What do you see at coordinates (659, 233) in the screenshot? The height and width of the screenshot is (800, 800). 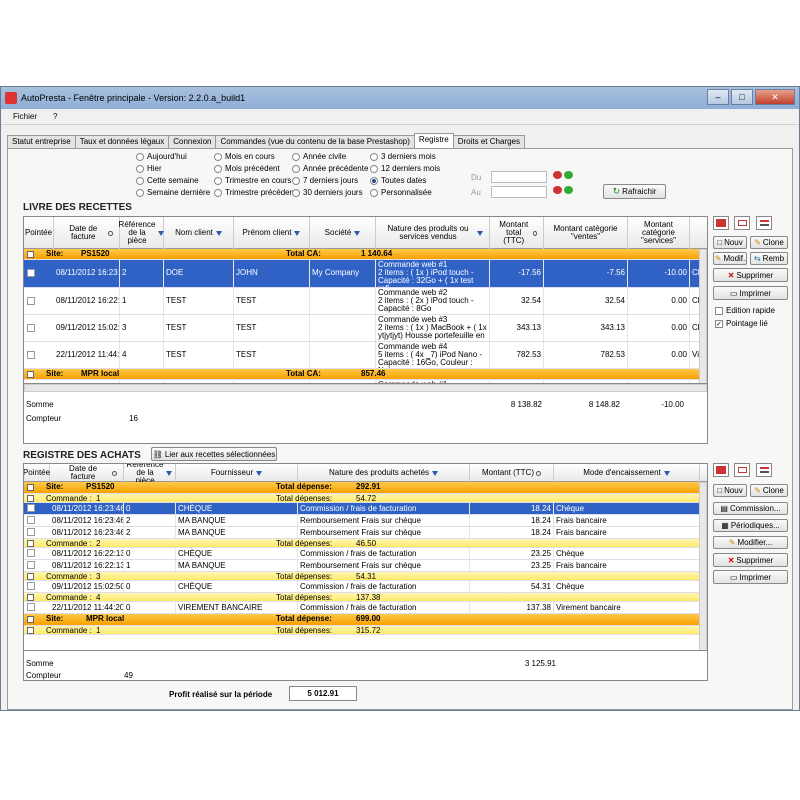 I see `recettes-col-header-9: Montant catégorie "services"` at bounding box center [659, 233].